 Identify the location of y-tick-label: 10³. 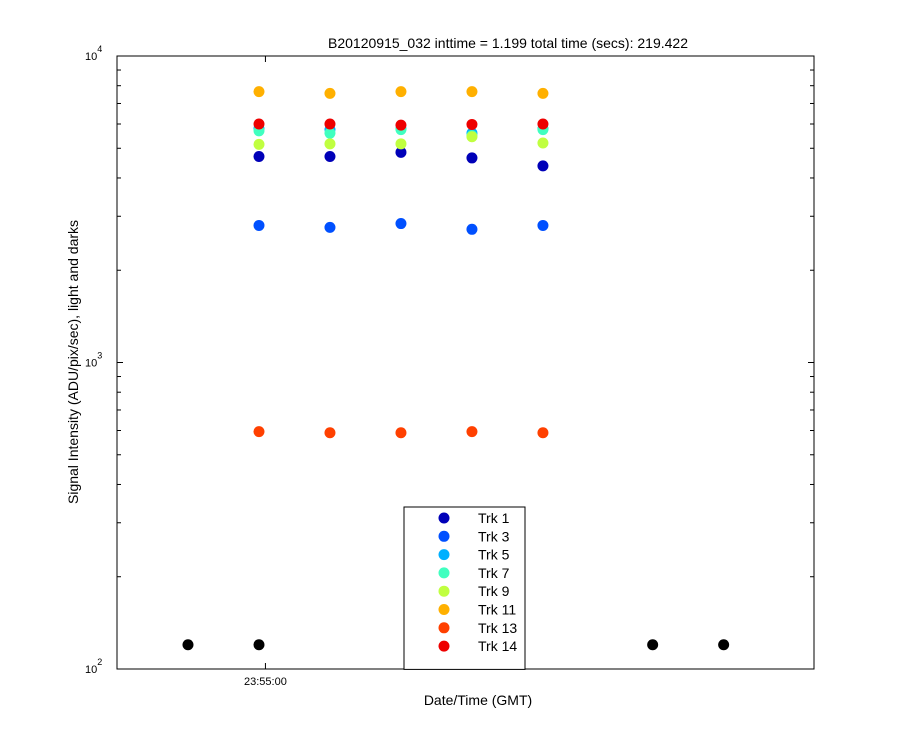
(93, 360).